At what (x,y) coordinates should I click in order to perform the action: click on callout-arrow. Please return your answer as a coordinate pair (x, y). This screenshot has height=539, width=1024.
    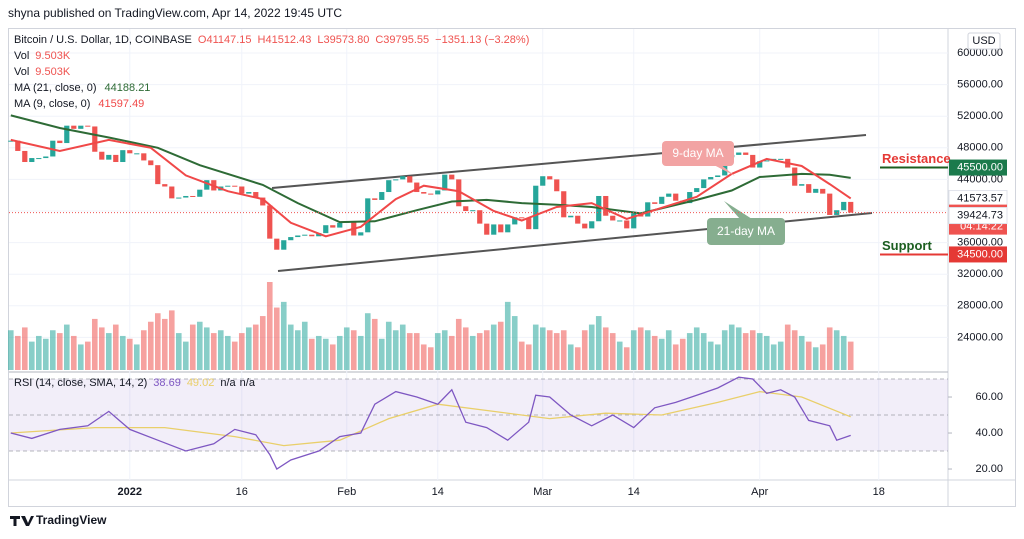
    Looking at the image, I should click on (723, 170).